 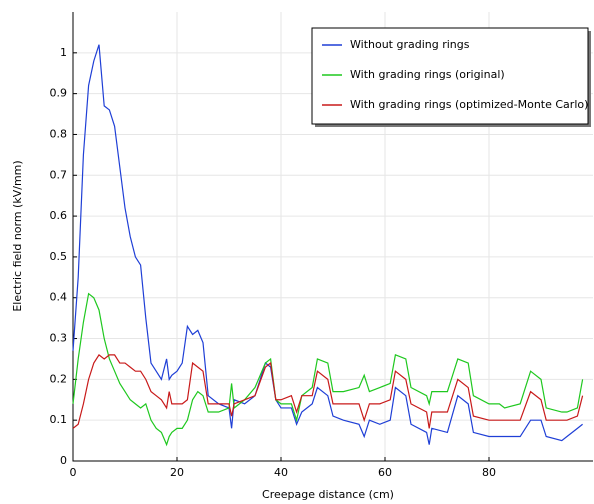 What do you see at coordinates (59, 133) in the screenshot?
I see `y-tick-label: 0.8` at bounding box center [59, 133].